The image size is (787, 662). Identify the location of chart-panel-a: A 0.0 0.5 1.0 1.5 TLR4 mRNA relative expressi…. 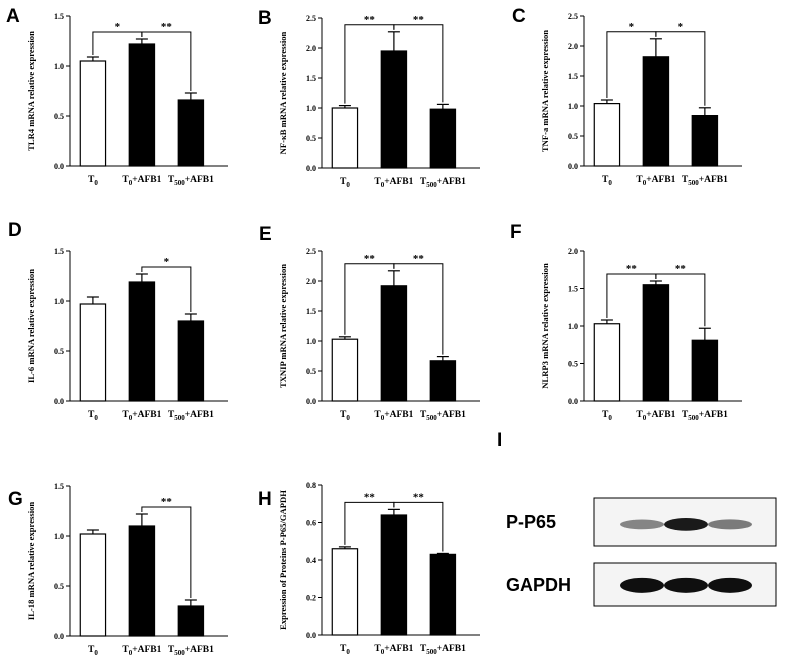
(117, 96).